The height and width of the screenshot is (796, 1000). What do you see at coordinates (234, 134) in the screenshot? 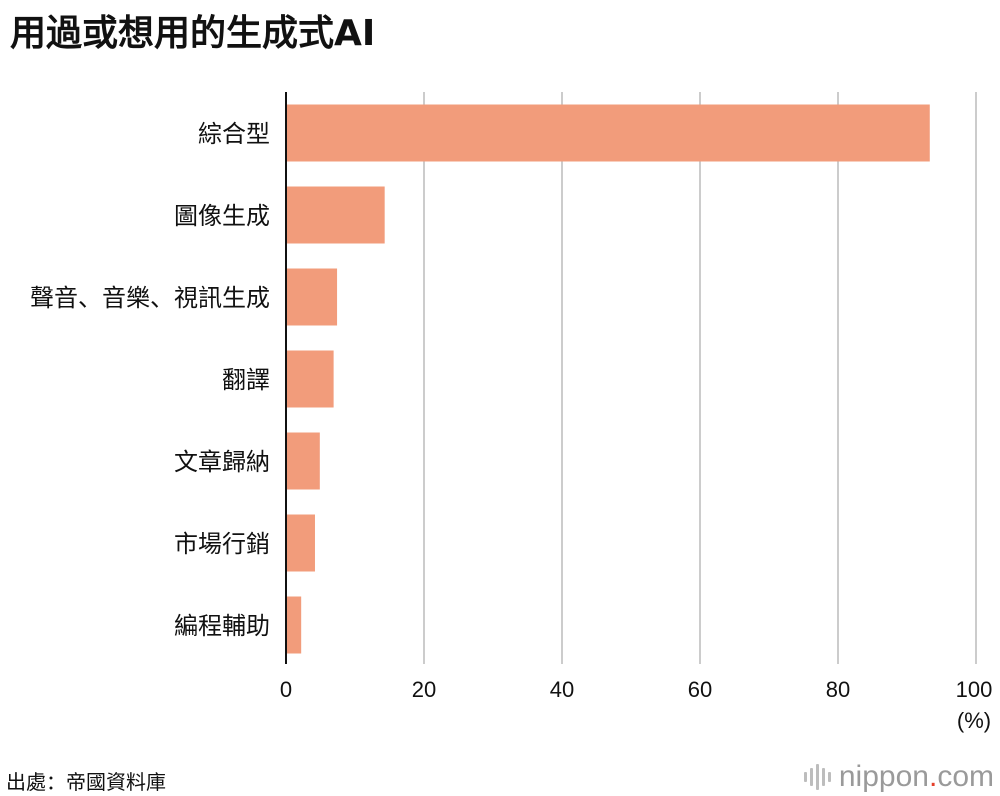
I see `category-label: 綜合型` at bounding box center [234, 134].